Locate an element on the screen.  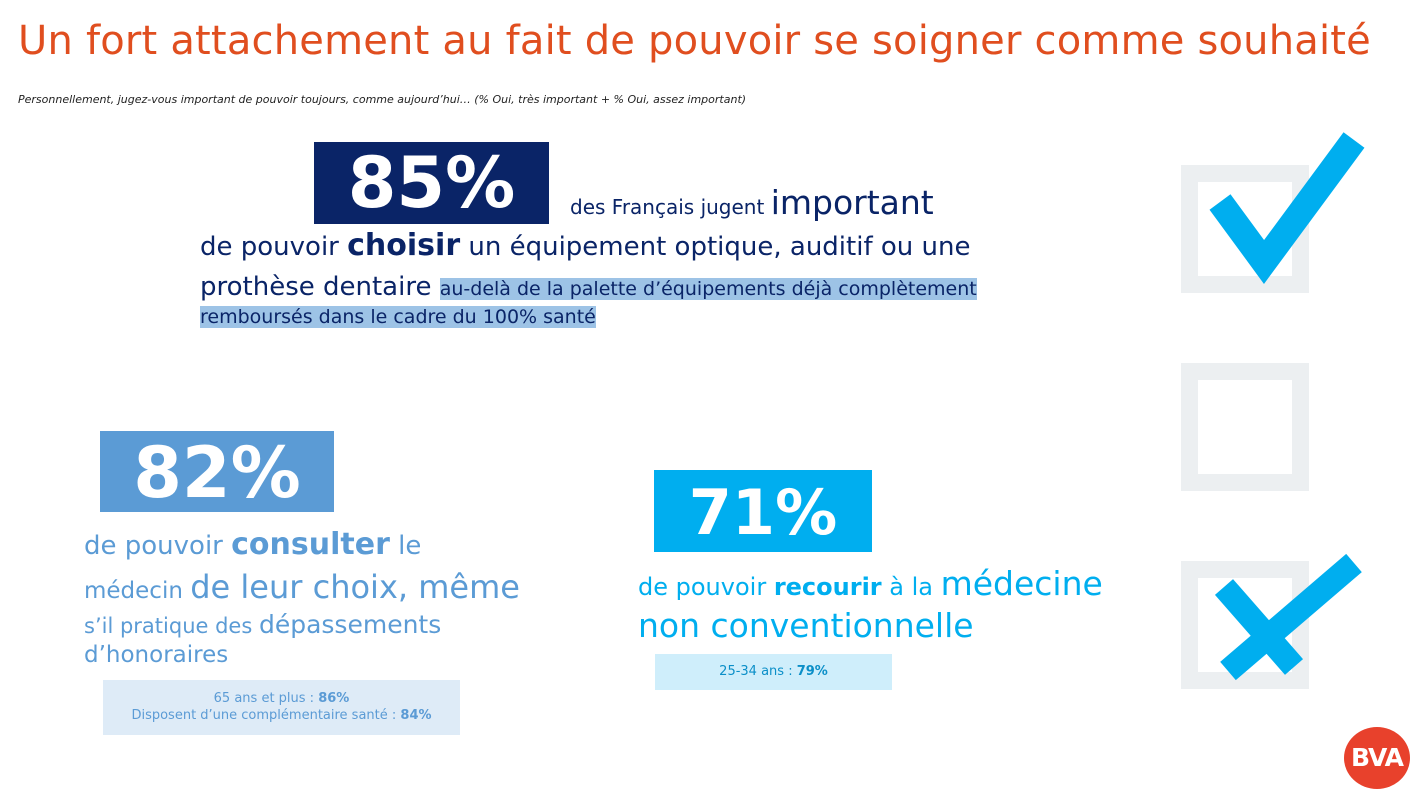
stat3-subgroup-note: 25-34 ans : 79% is located at coordinates (773, 672).